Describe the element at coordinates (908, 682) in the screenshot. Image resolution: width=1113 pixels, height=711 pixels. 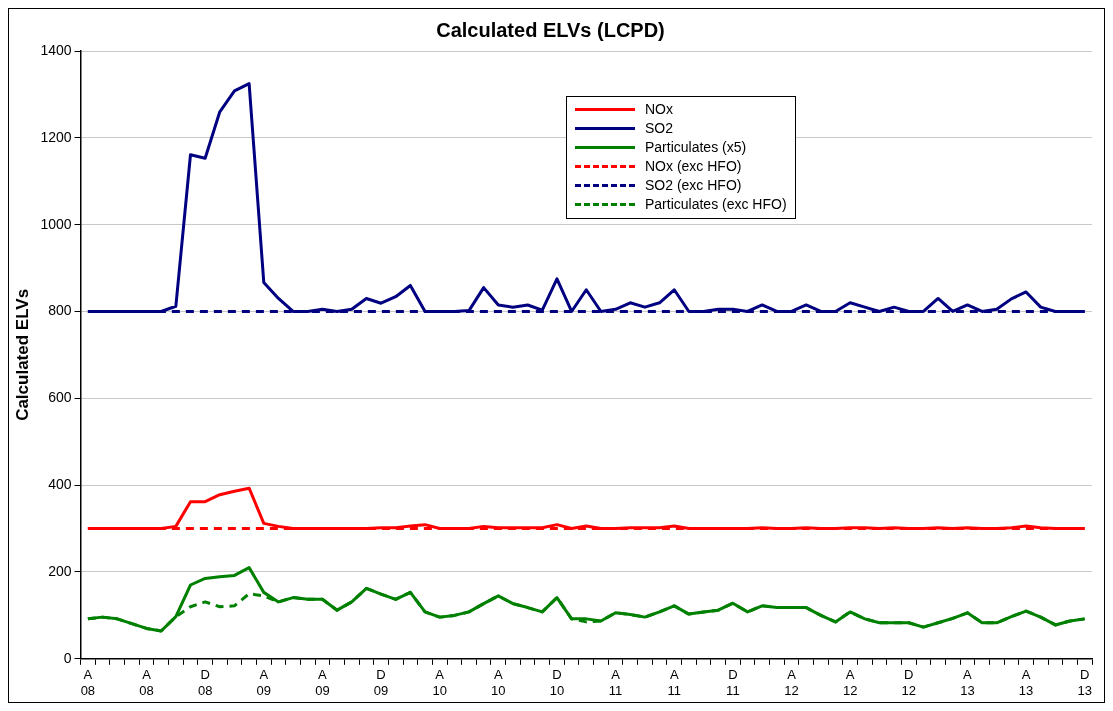
I see `x-tick-label: D 12` at that location.